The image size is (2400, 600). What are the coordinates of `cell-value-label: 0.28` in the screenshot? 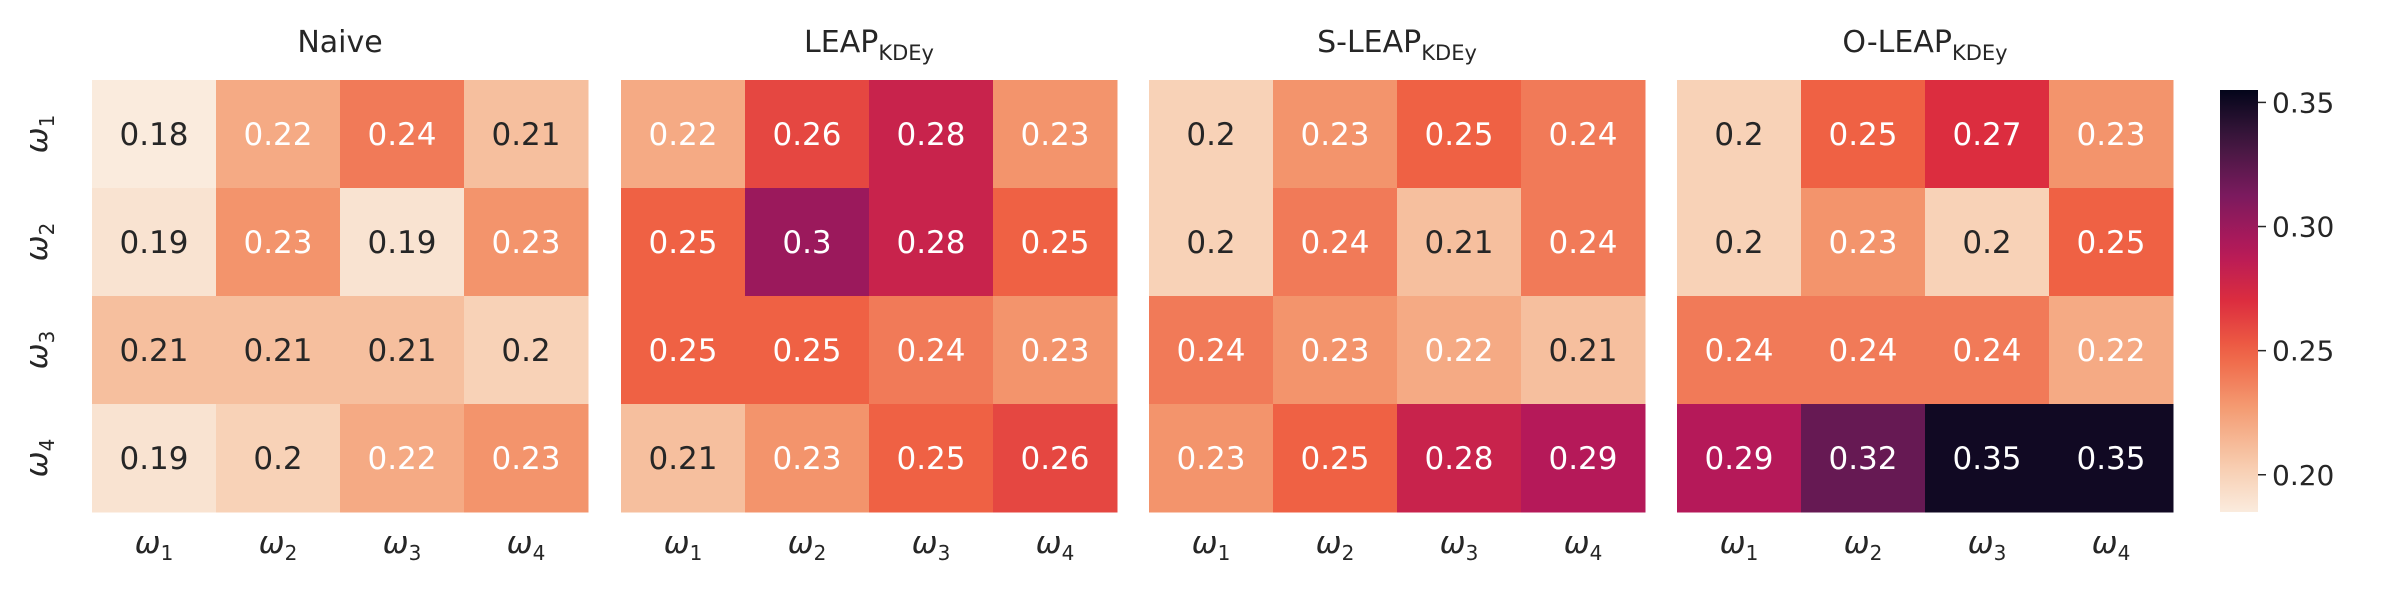 It's located at (930, 243).